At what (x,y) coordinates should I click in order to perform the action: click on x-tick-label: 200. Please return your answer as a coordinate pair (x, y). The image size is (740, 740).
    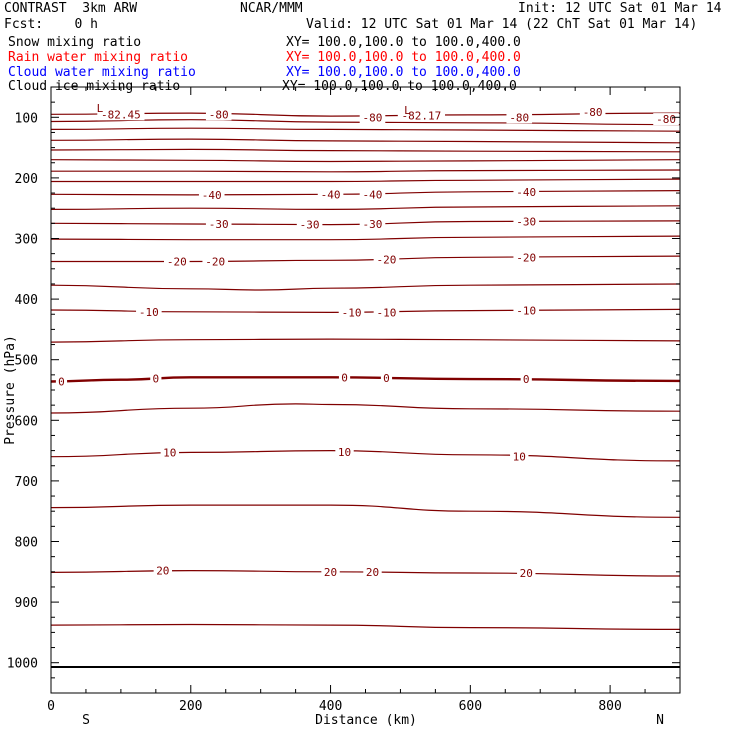
    Looking at the image, I should click on (190, 706).